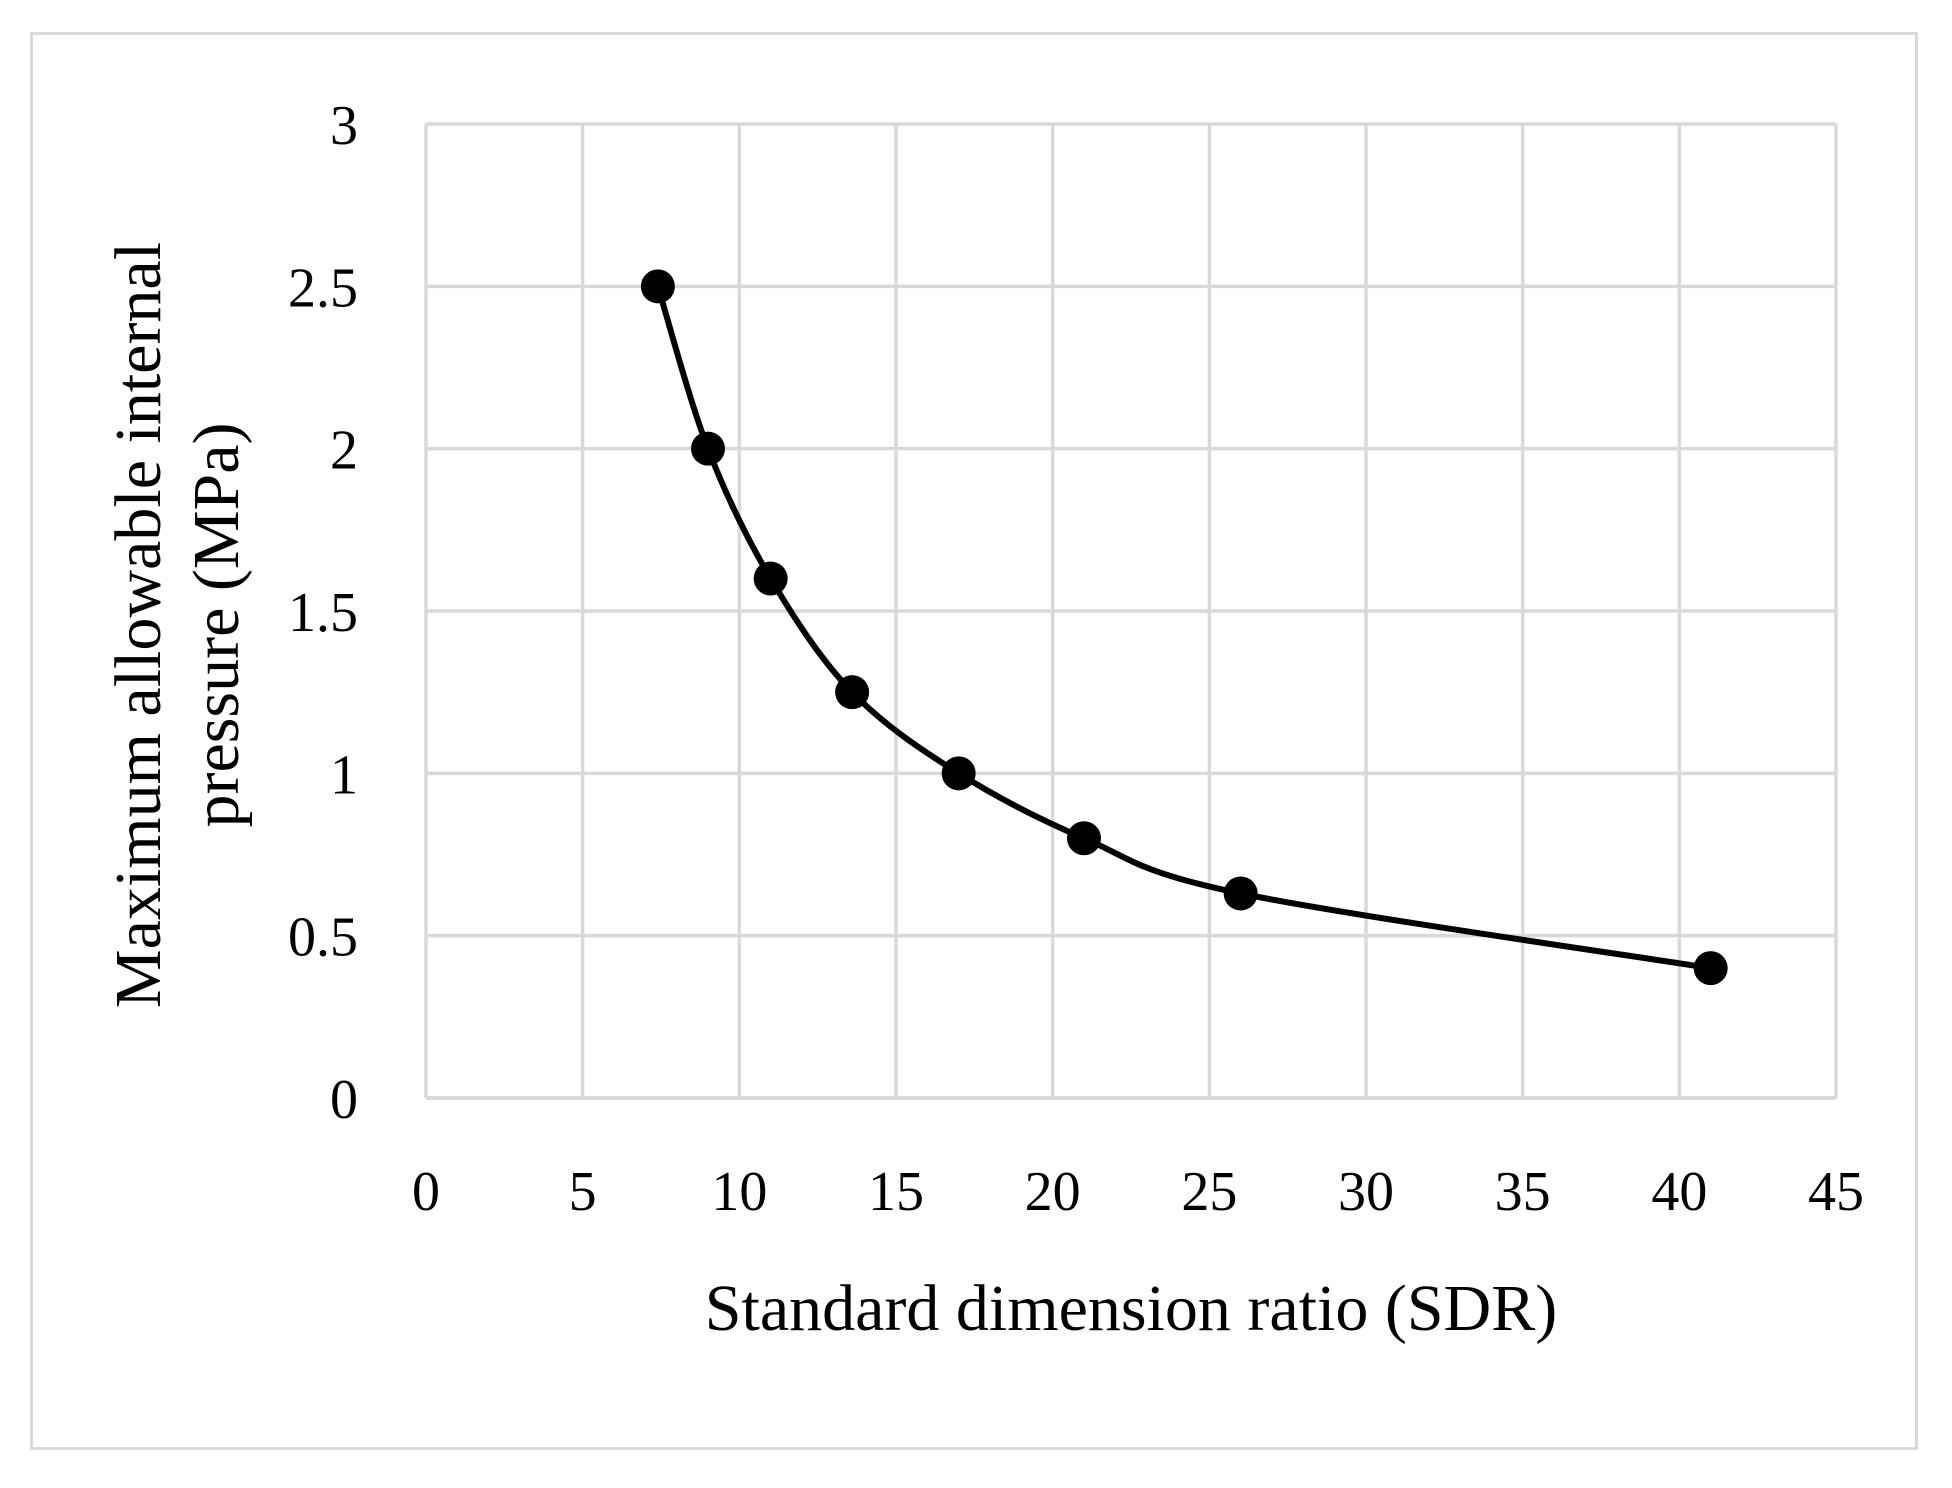  What do you see at coordinates (896, 1192) in the screenshot?
I see `x-tick-label-3: 15` at bounding box center [896, 1192].